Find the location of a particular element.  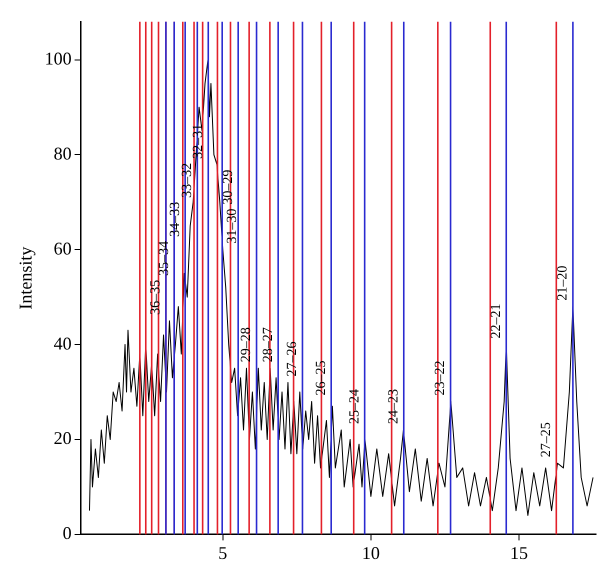

y-axis-title: Intensity is located at coordinates (26, 278).